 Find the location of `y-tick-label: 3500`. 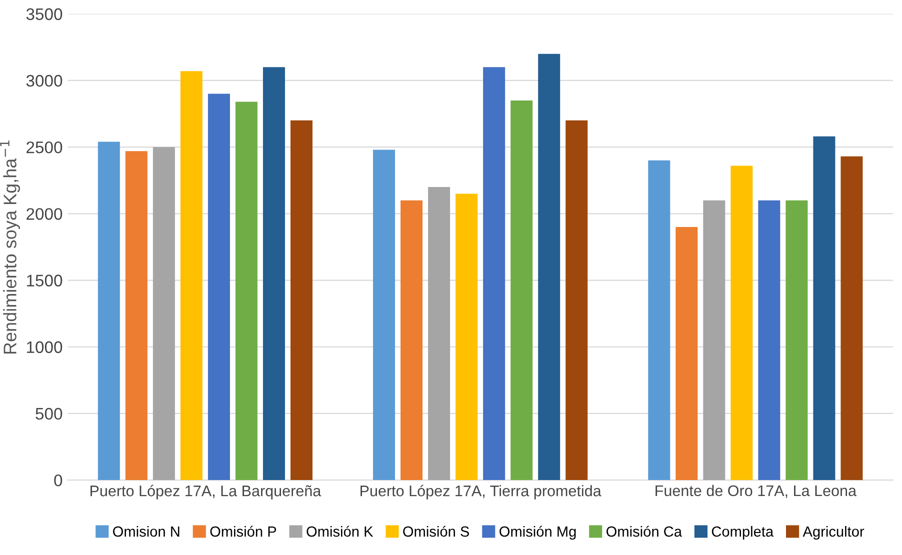

y-tick-label: 3500 is located at coordinates (44, 14).